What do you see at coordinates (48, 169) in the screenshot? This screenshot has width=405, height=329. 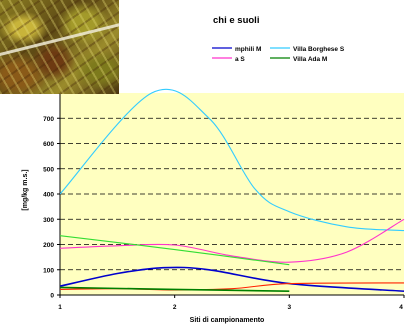 I see `y-tick-label-5: 500` at bounding box center [48, 169].